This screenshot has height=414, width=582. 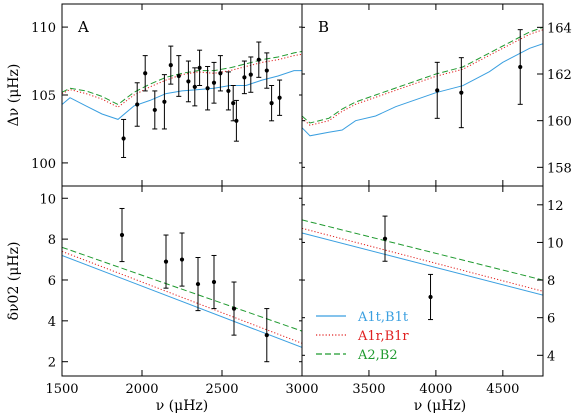 What do you see at coordinates (559, 28) in the screenshot?
I see `y-tick-label: 164` at bounding box center [559, 28].